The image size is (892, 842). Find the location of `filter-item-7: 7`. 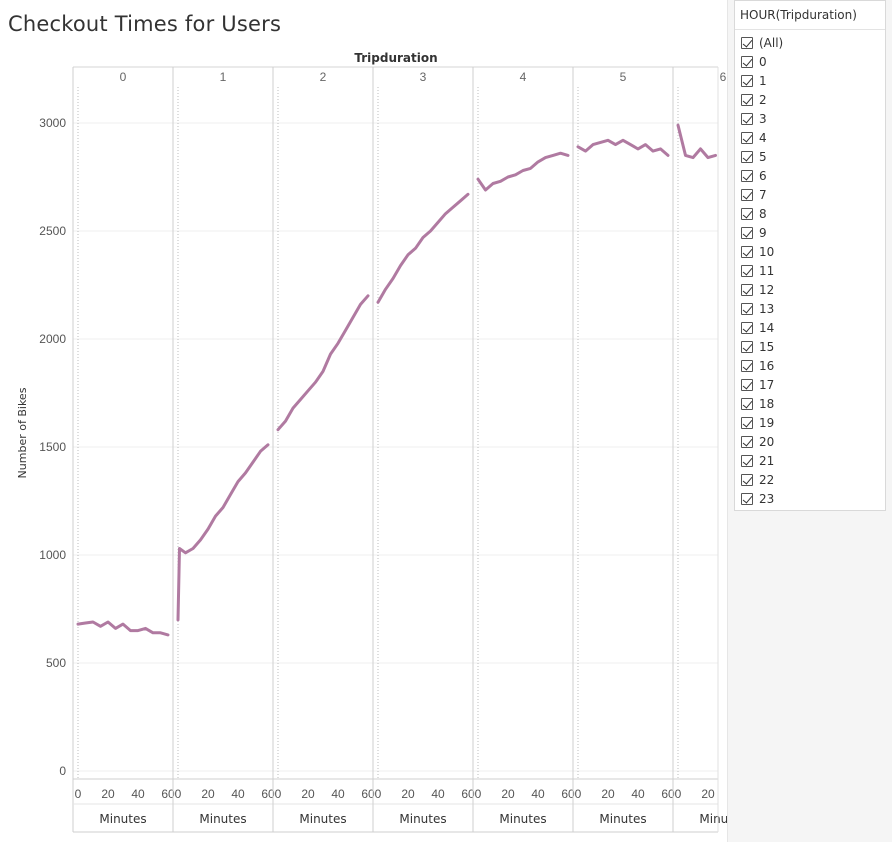

filter-item-7: 7 is located at coordinates (762, 194).